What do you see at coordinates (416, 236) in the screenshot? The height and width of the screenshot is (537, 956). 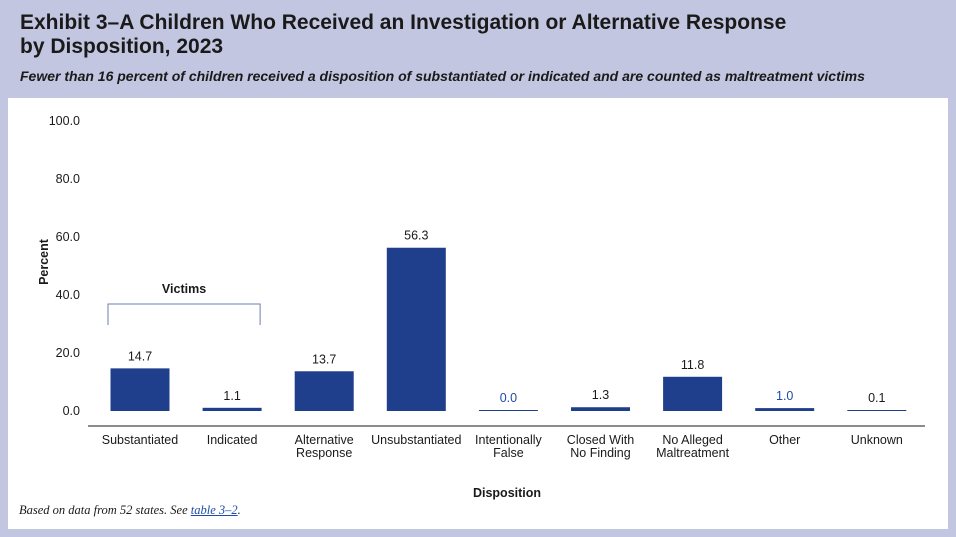 I see `data-label: 56.3` at bounding box center [416, 236].